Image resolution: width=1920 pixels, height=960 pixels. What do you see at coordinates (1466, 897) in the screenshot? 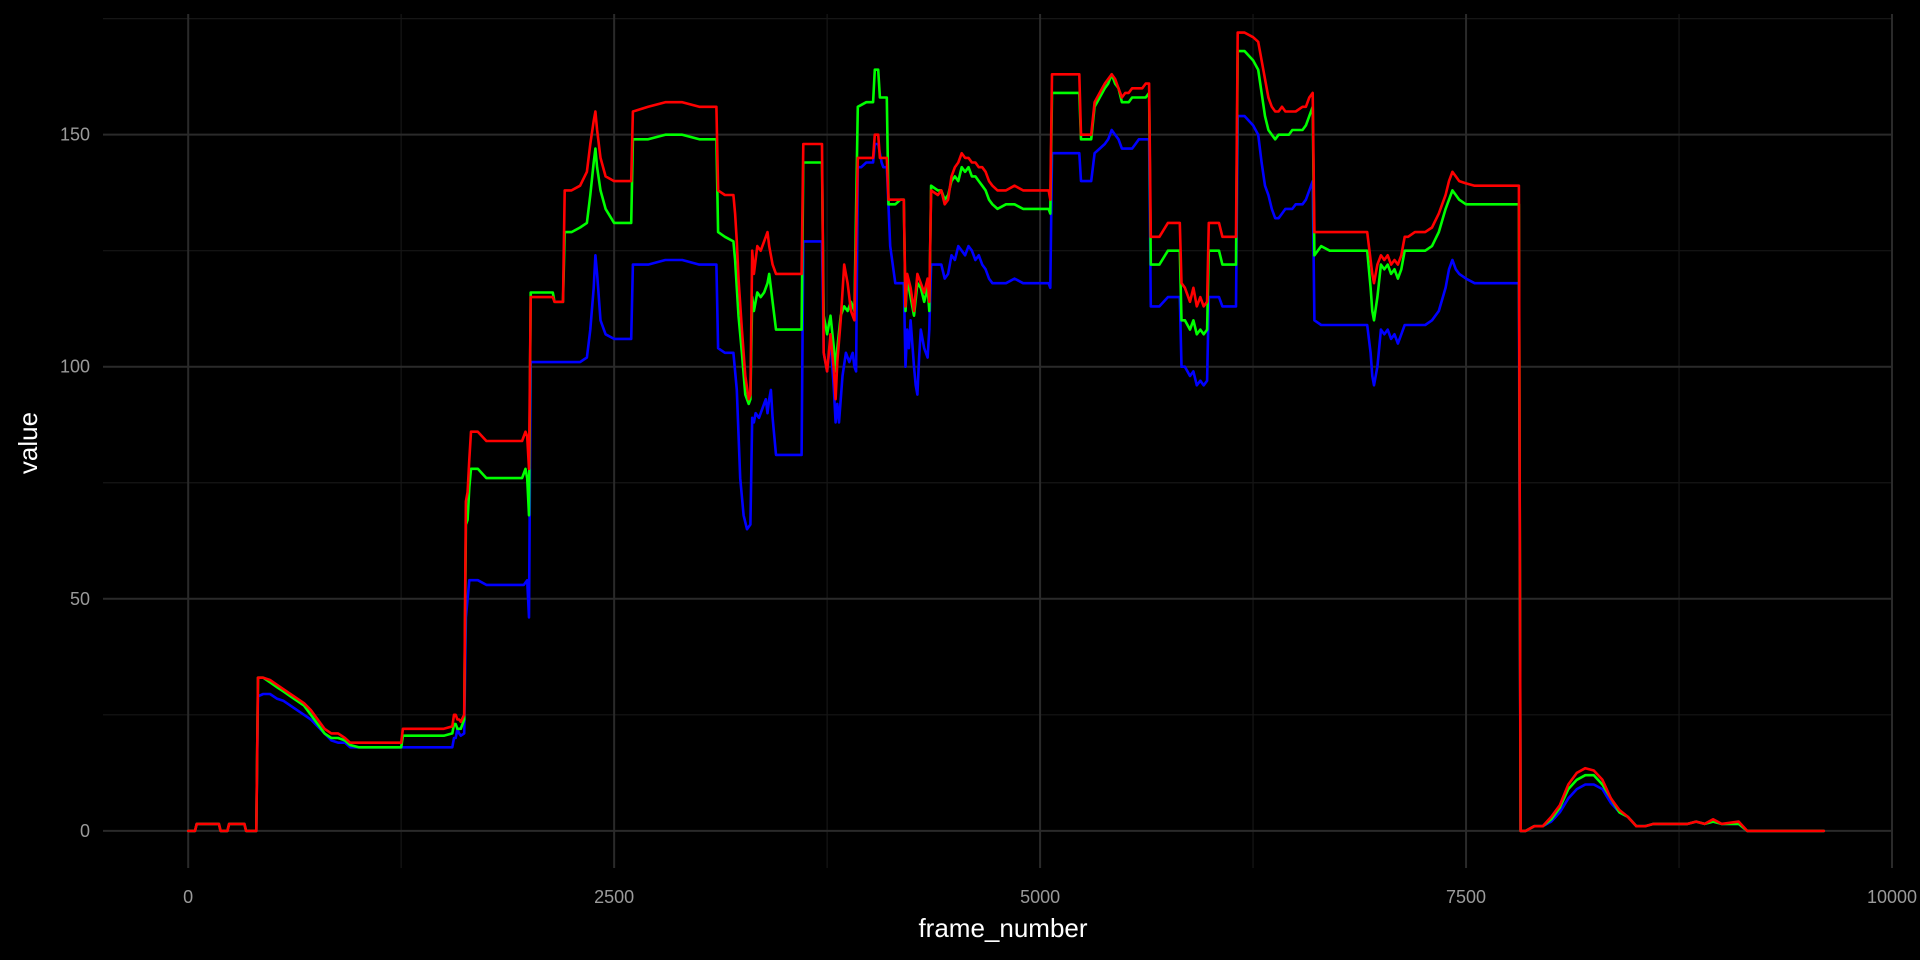
I see `x-tick-label: 7500` at bounding box center [1466, 897].